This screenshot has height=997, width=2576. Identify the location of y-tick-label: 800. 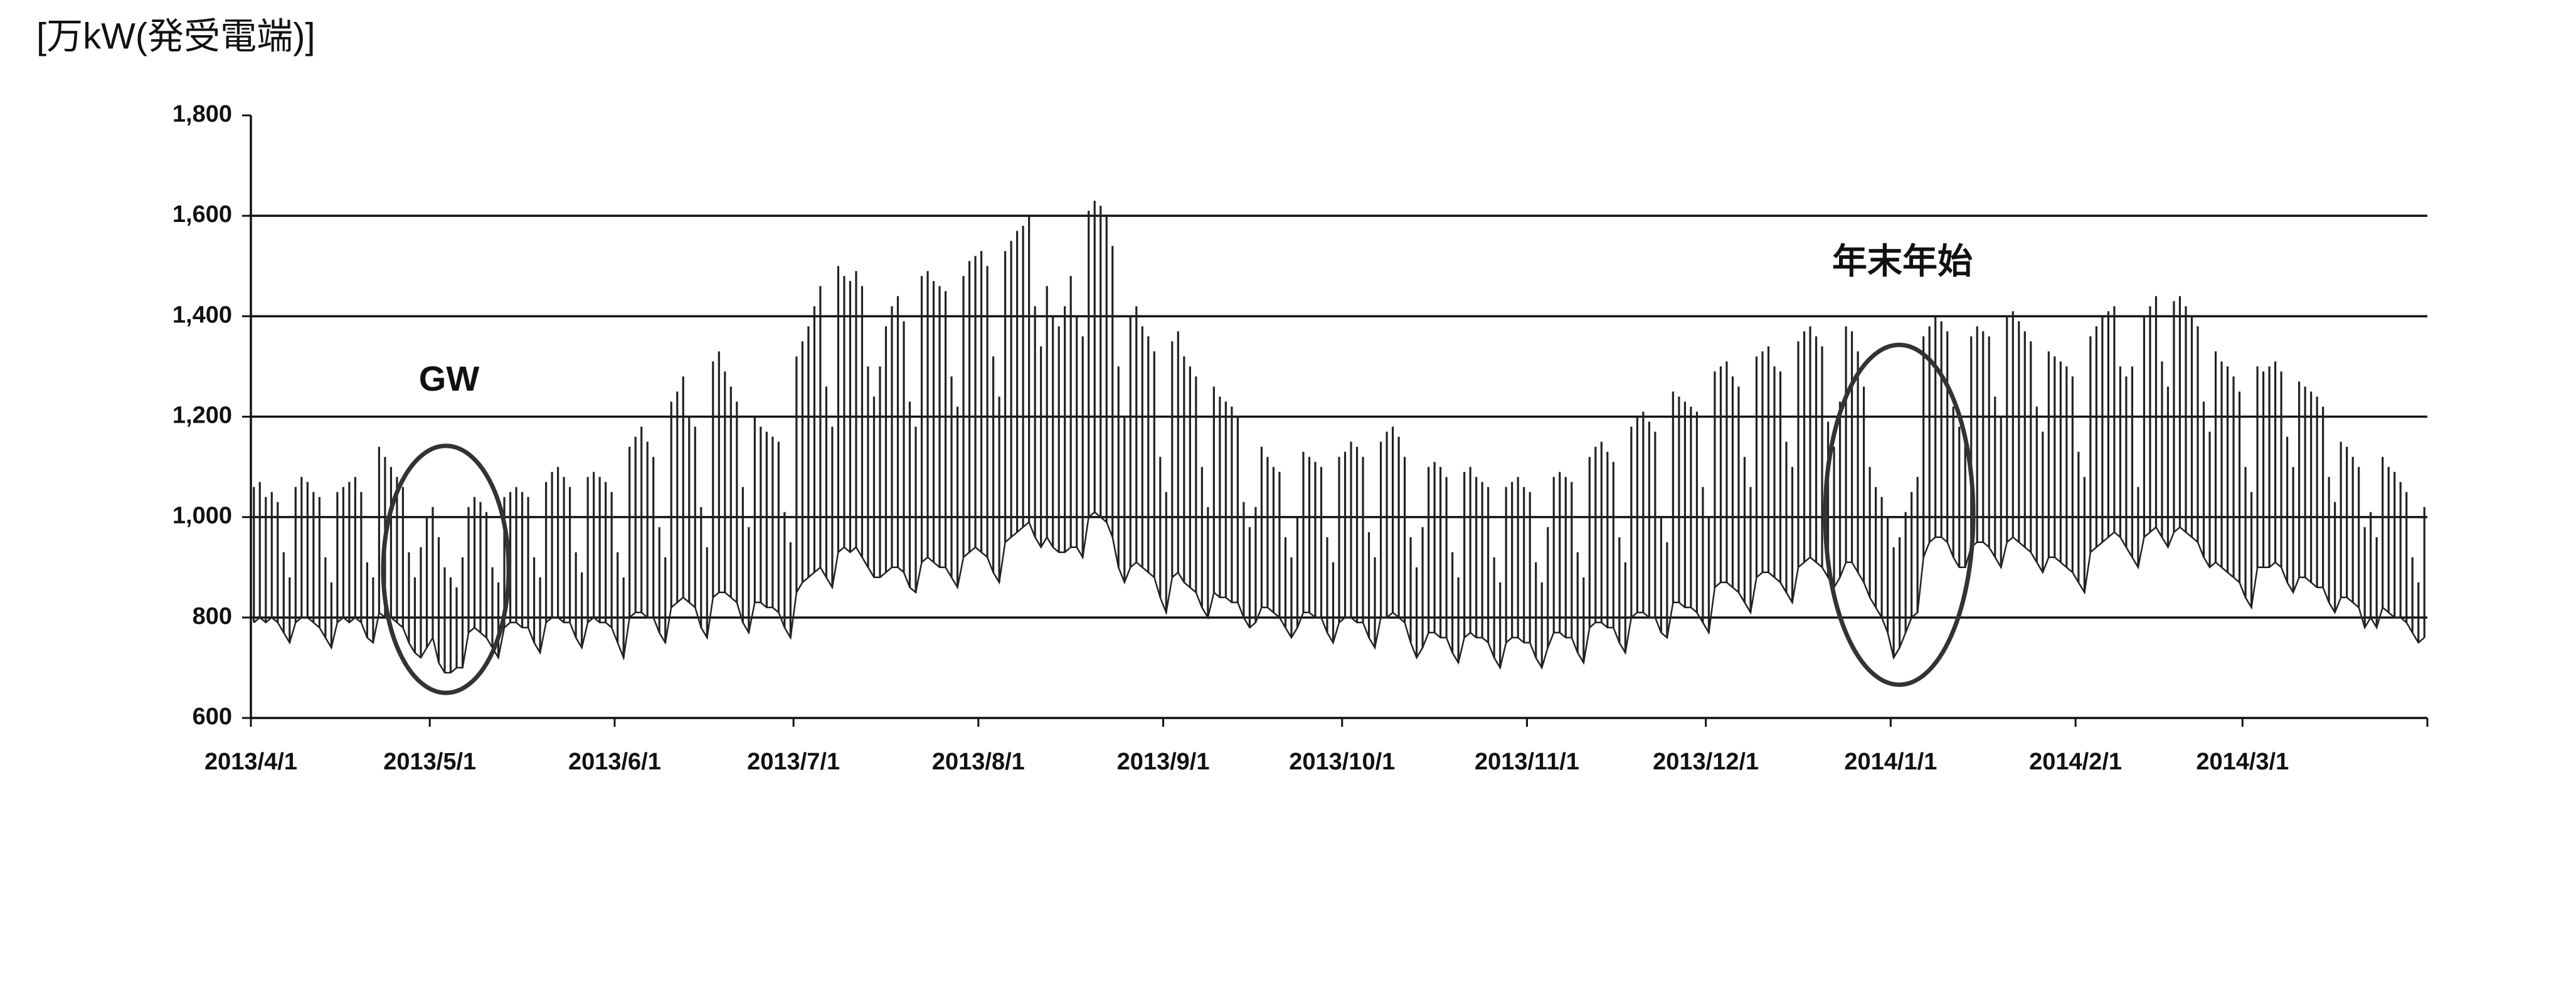
(212, 616).